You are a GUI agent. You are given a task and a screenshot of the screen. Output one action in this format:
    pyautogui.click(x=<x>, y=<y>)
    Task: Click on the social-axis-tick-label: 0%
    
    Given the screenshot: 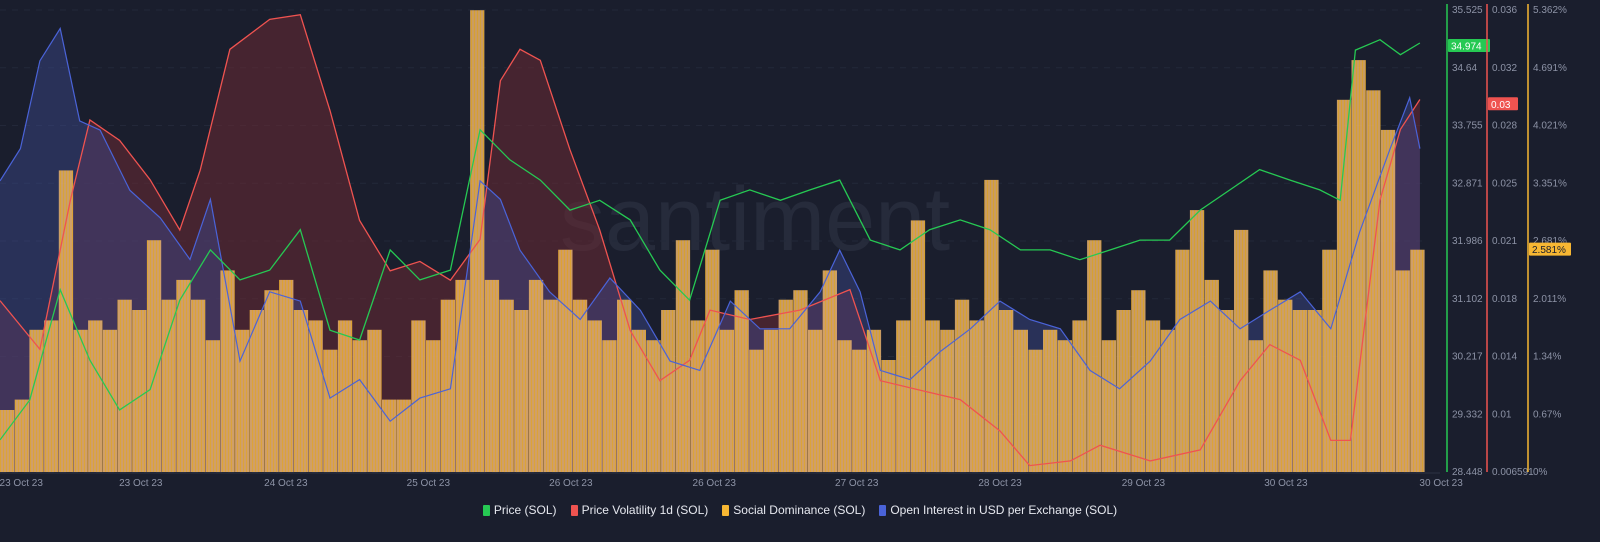 What is the action you would take?
    pyautogui.click(x=1540, y=472)
    